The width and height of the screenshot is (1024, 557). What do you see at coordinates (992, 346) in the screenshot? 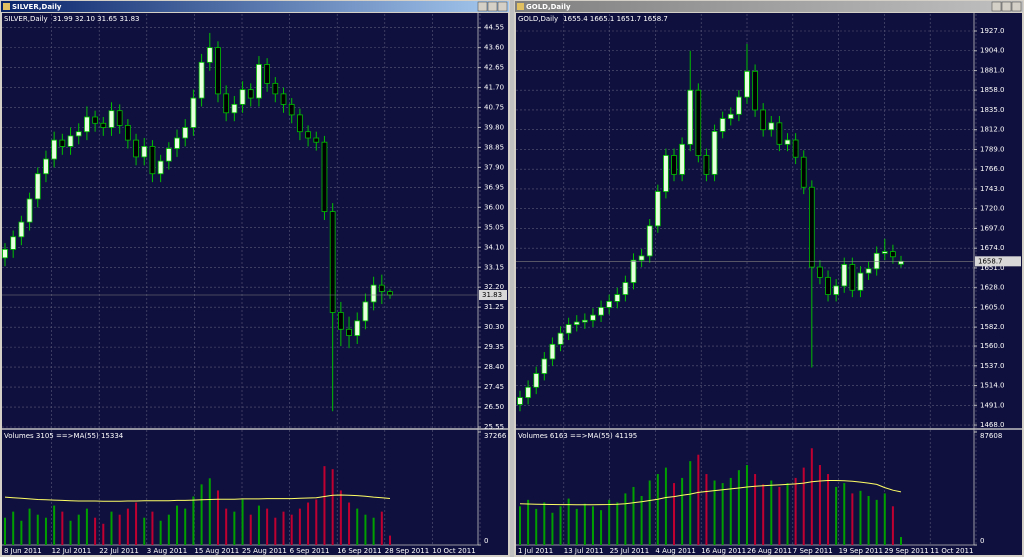
I see `y-tick-label: 1560.0` at bounding box center [992, 346].